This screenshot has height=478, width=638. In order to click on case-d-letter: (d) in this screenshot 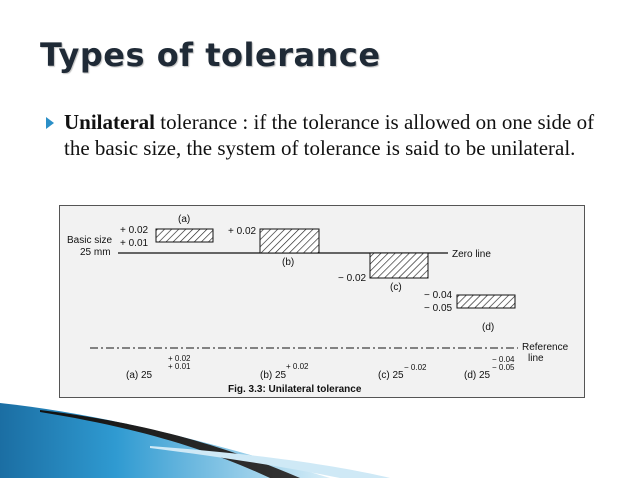, I will do `click(488, 327)`.